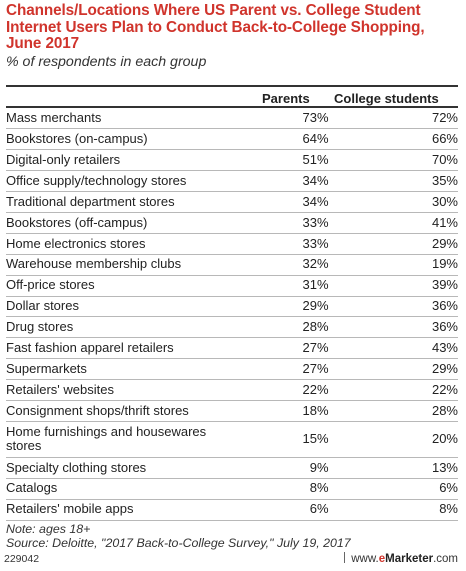  I want to click on college-students-value: 28%, so click(393, 411).